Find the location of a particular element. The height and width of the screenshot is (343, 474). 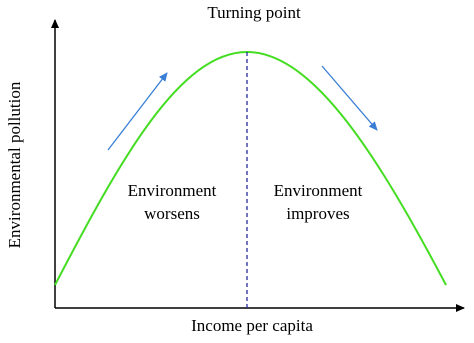

falling-arrow is located at coordinates (349, 98).